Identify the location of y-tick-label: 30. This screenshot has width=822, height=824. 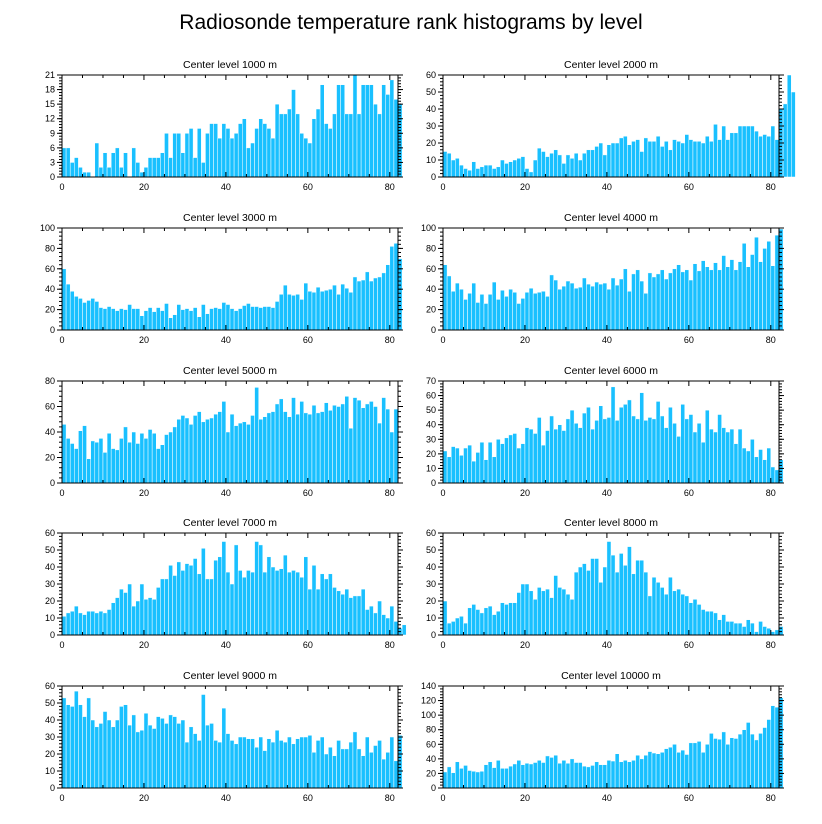
(431, 126).